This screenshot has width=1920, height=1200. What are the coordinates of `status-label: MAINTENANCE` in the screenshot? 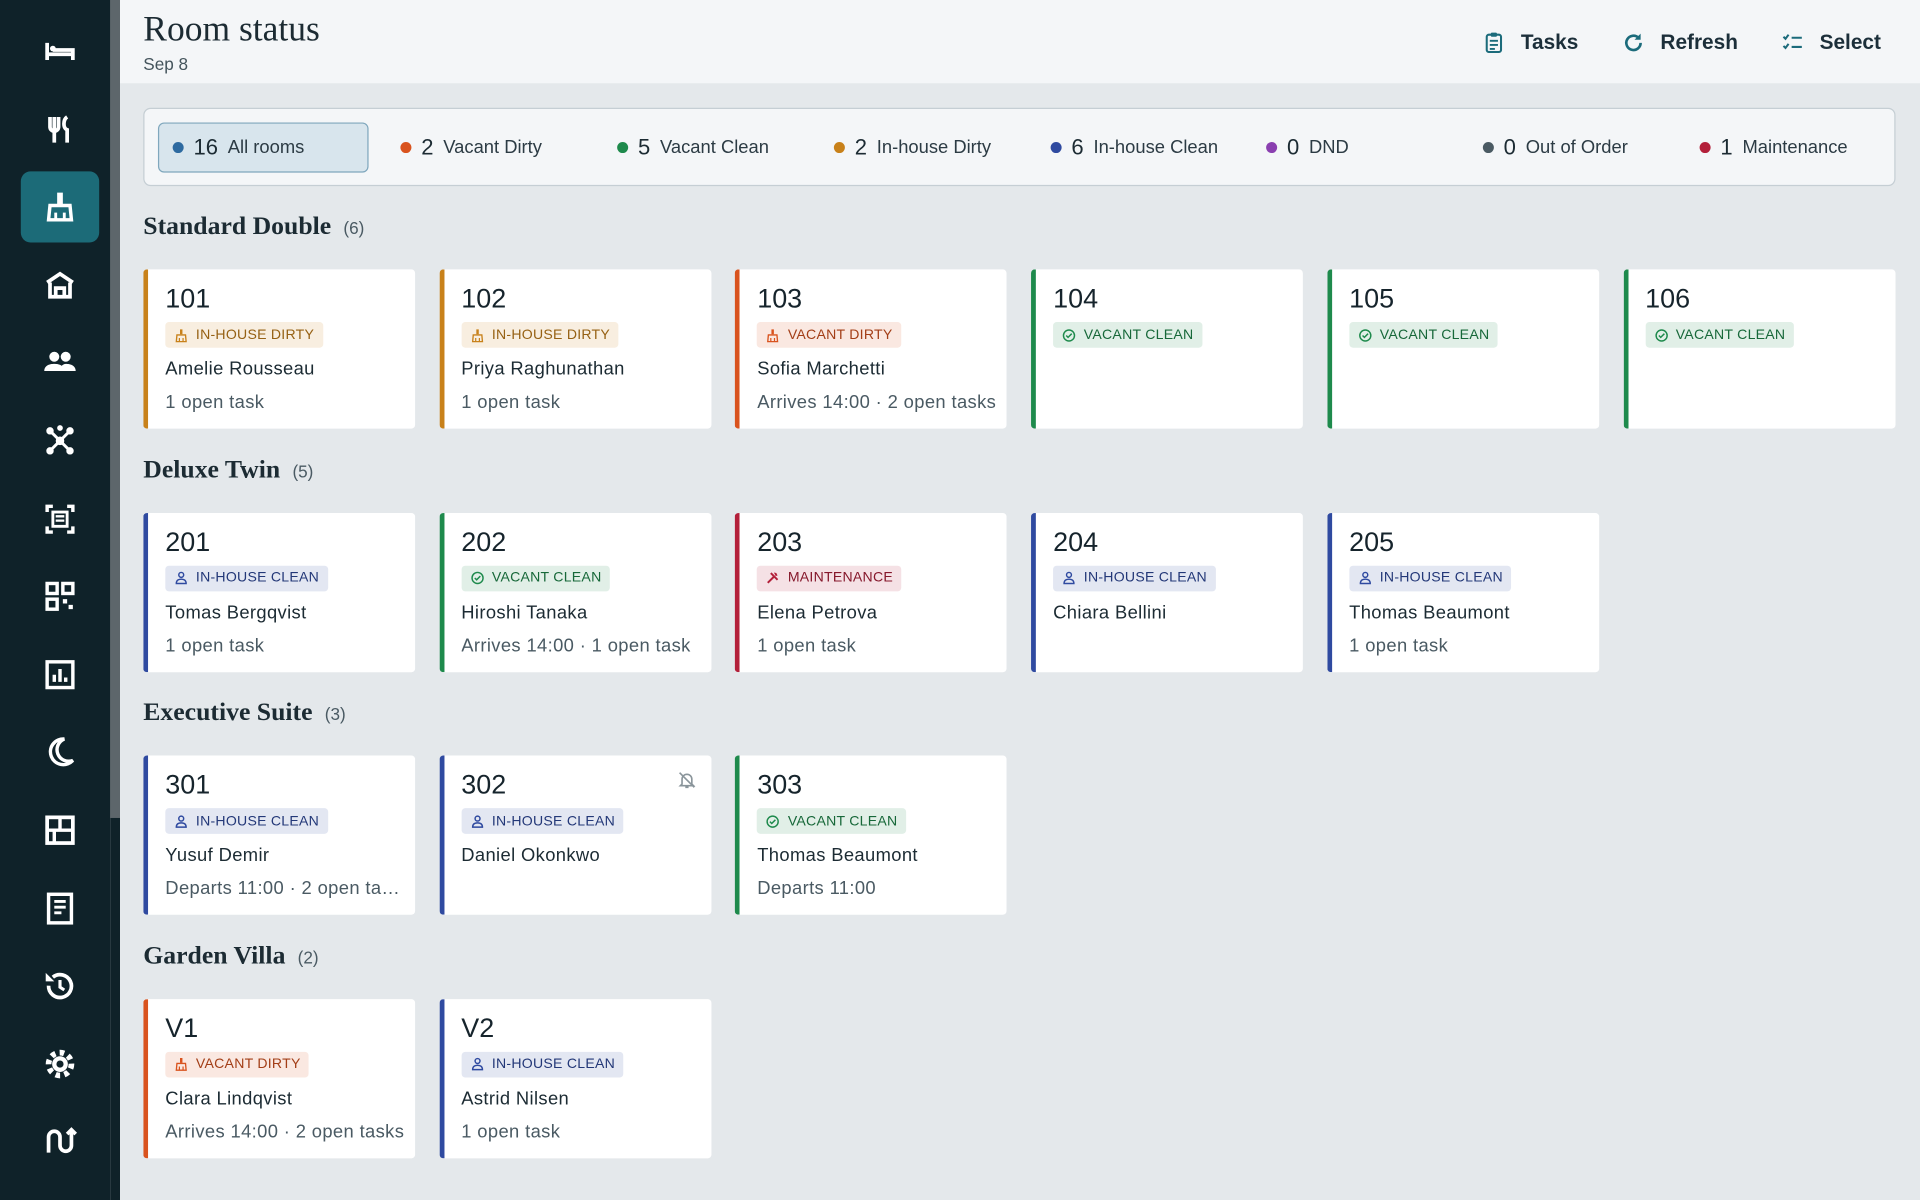 It's located at (840, 578).